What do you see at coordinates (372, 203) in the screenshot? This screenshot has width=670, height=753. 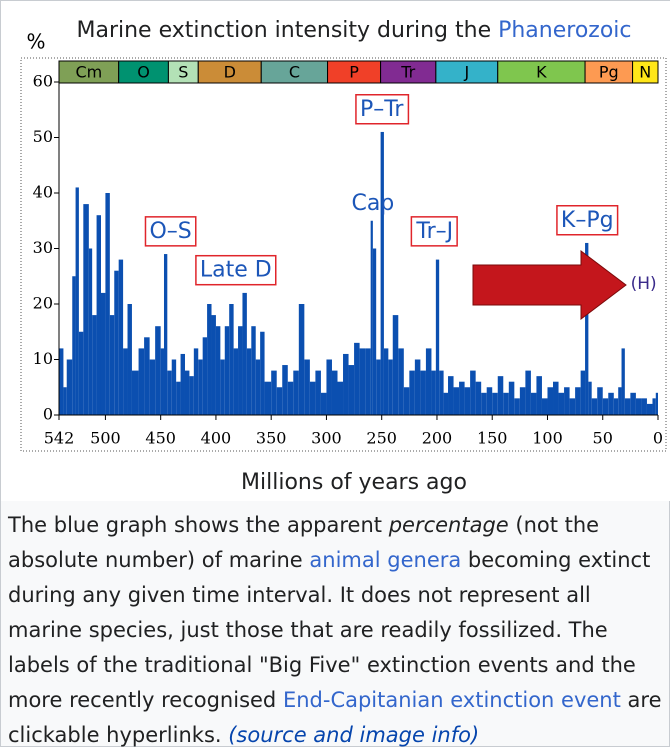 I see `annotation: Cap` at bounding box center [372, 203].